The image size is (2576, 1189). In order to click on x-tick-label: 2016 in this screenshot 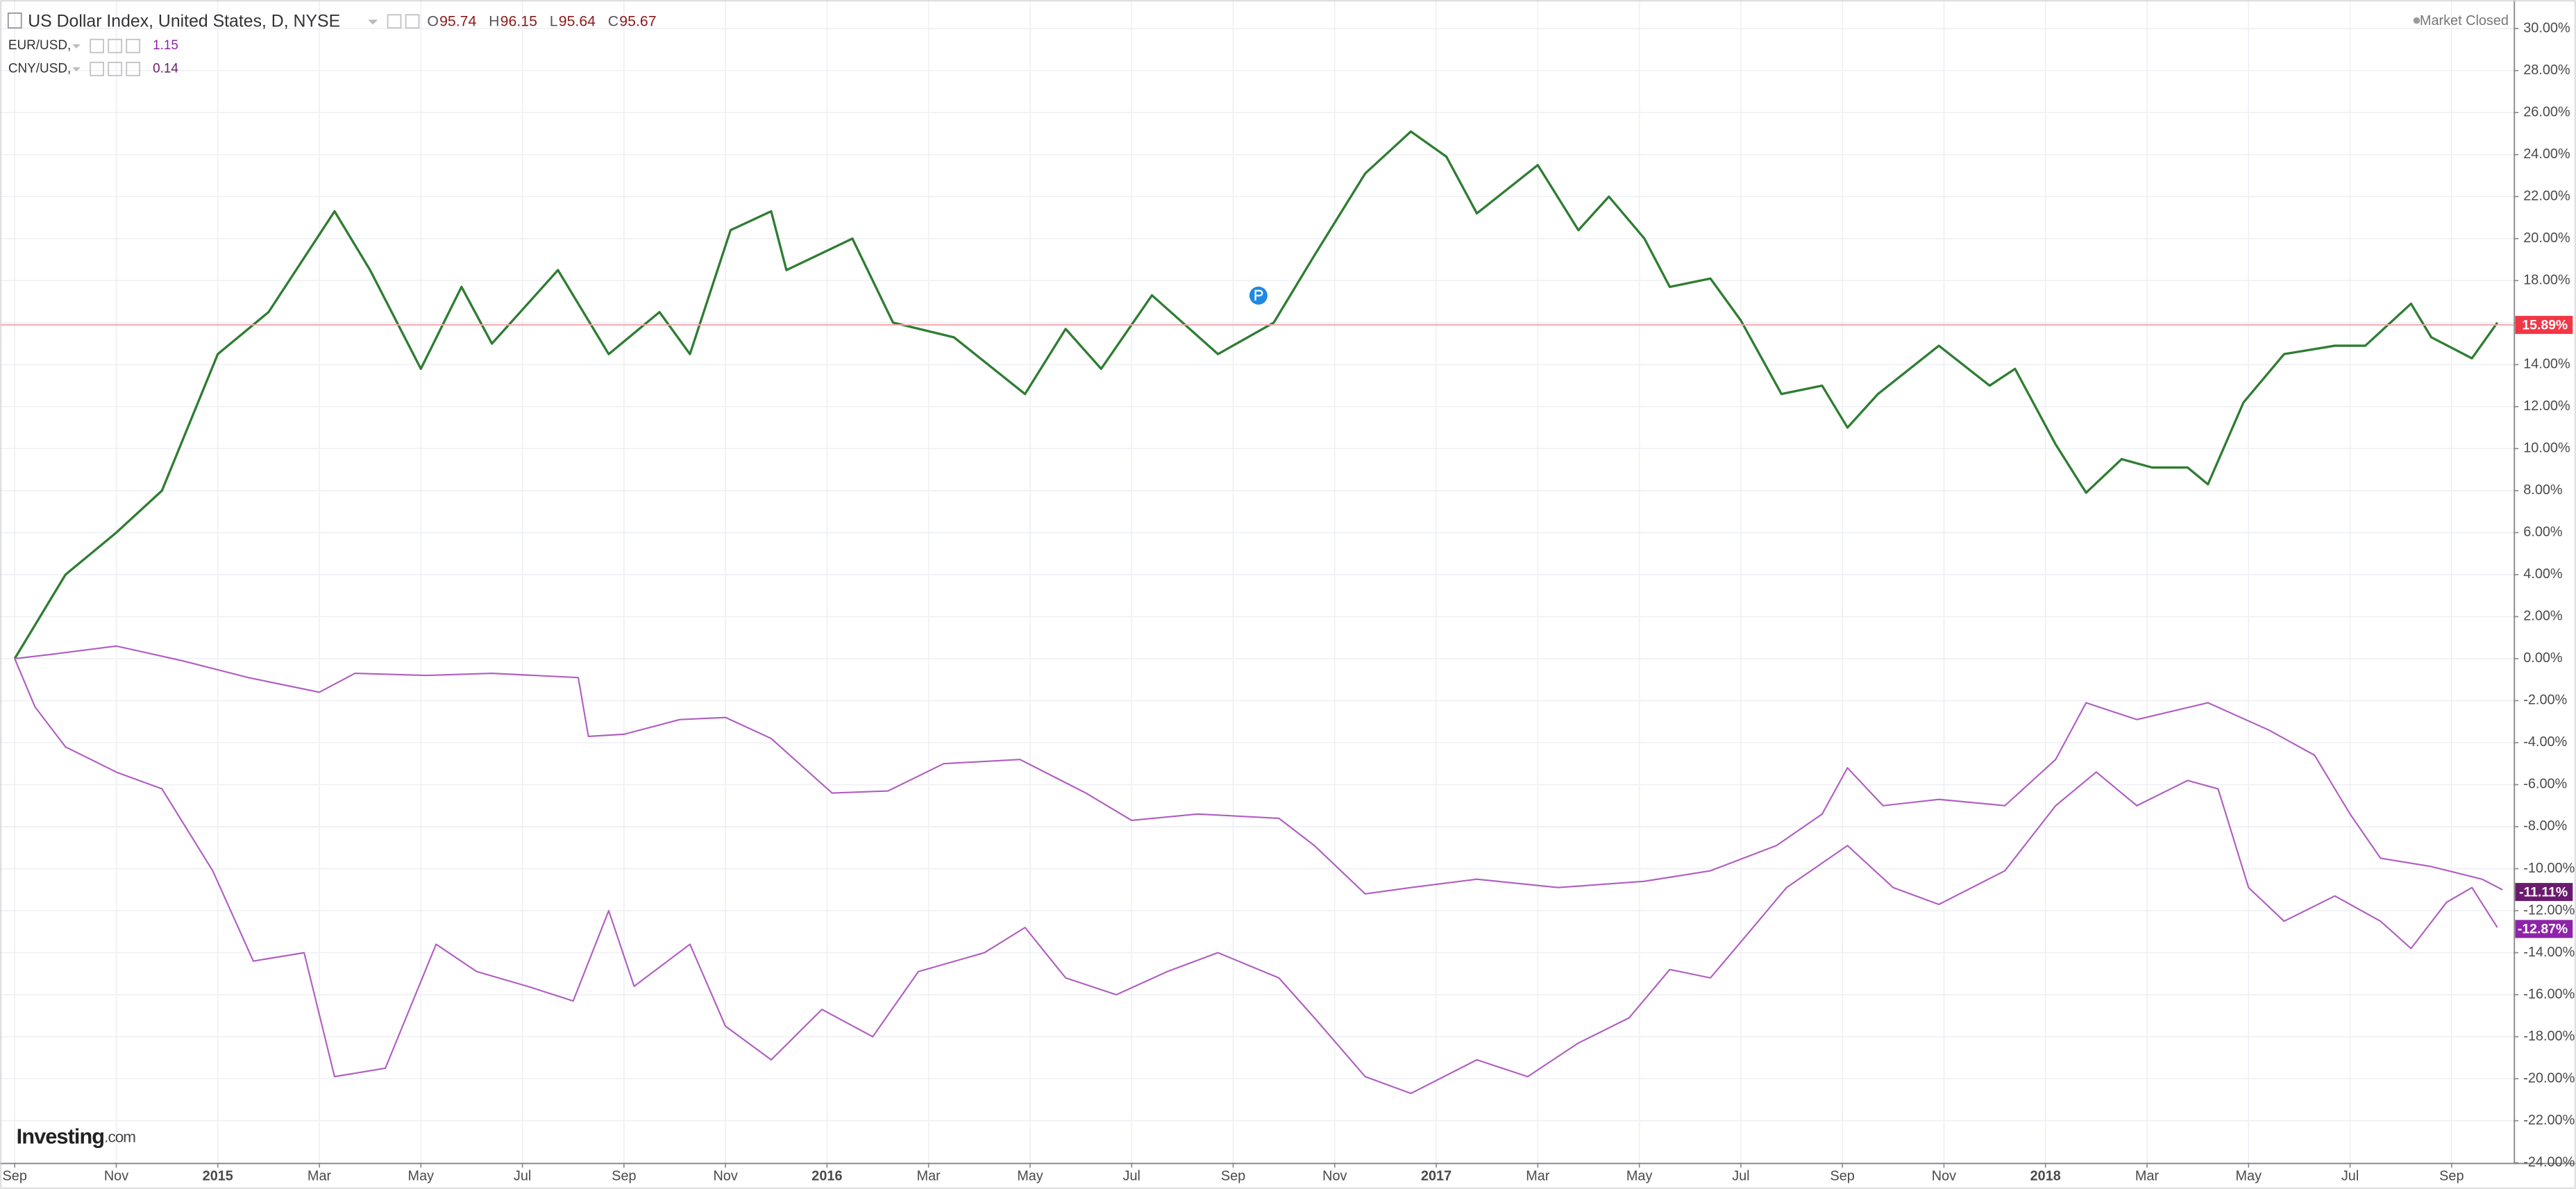, I will do `click(826, 1176)`.